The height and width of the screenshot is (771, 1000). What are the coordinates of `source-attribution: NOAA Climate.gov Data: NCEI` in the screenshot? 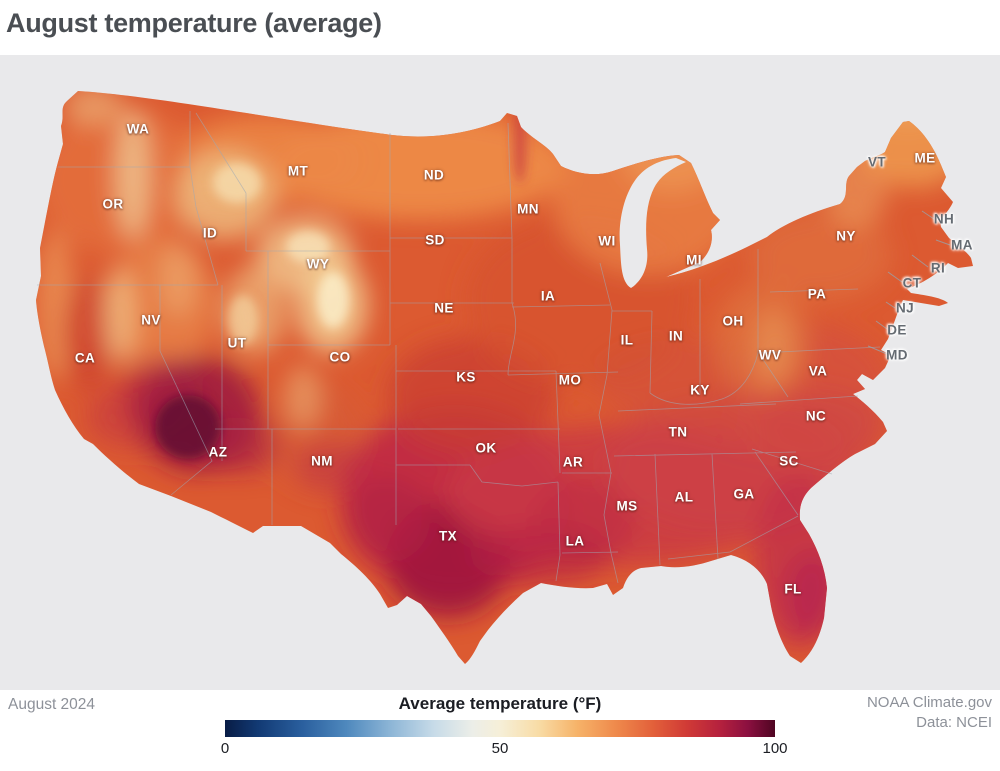 It's located at (929, 713).